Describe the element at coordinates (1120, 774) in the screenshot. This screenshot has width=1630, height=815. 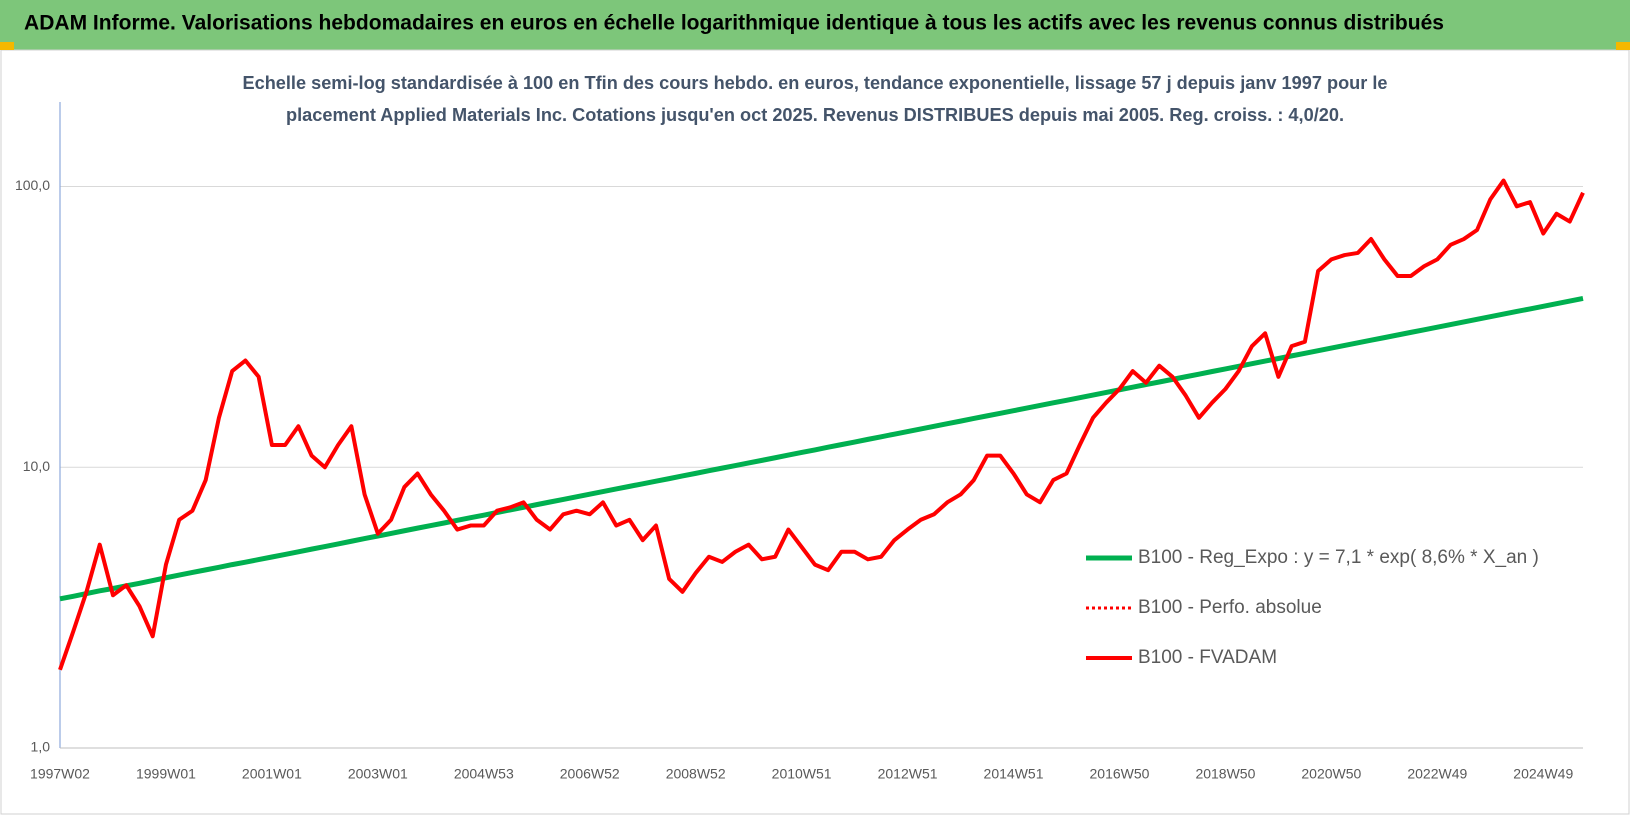
I see `x-tick-label: 2016W50` at that location.